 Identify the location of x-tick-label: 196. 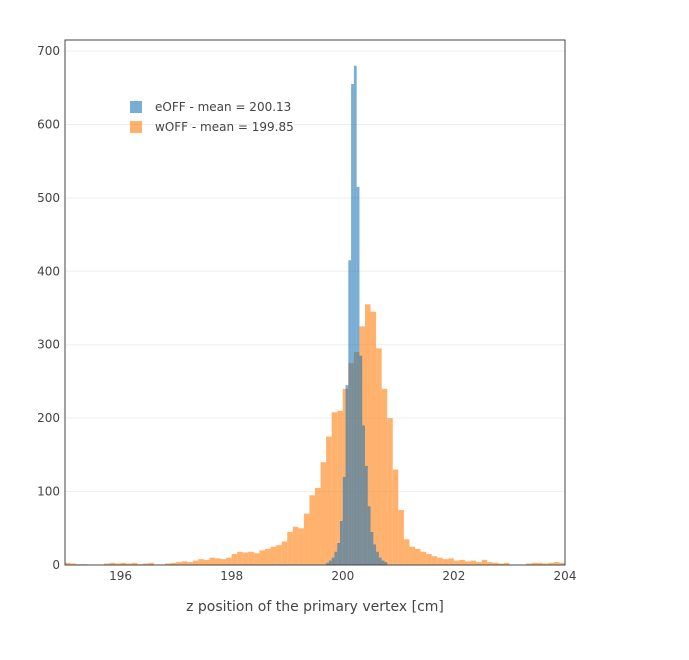
(120, 576).